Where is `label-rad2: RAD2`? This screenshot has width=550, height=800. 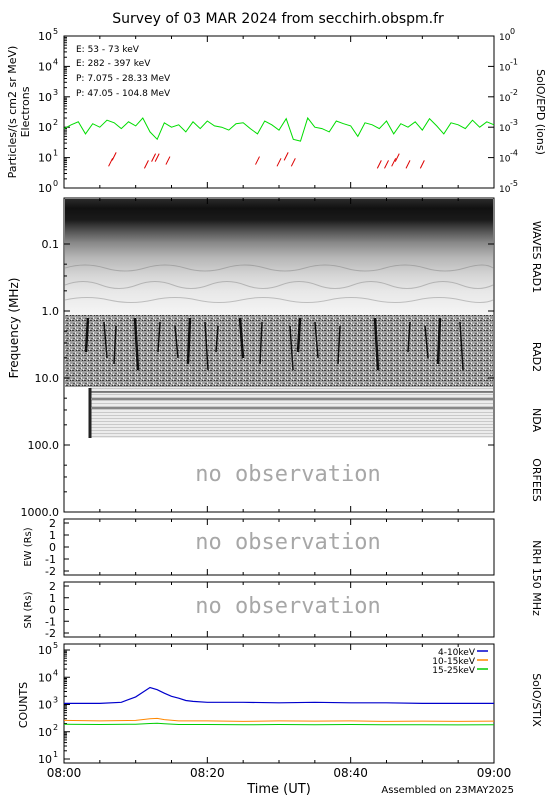 label-rad2: RAD2 is located at coordinates (536, 357).